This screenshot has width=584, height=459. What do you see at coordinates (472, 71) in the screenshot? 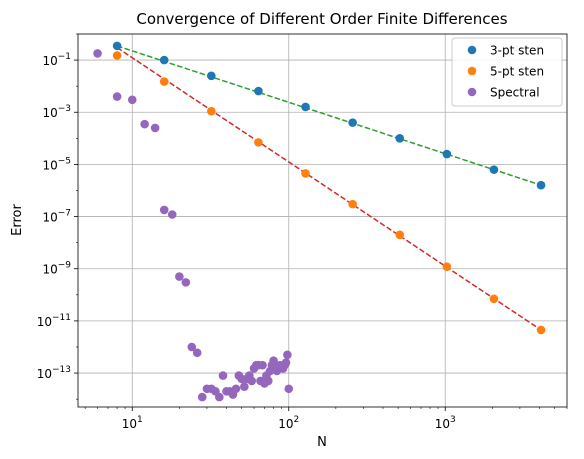
I see `legend-marker-5-pt-sten` at bounding box center [472, 71].